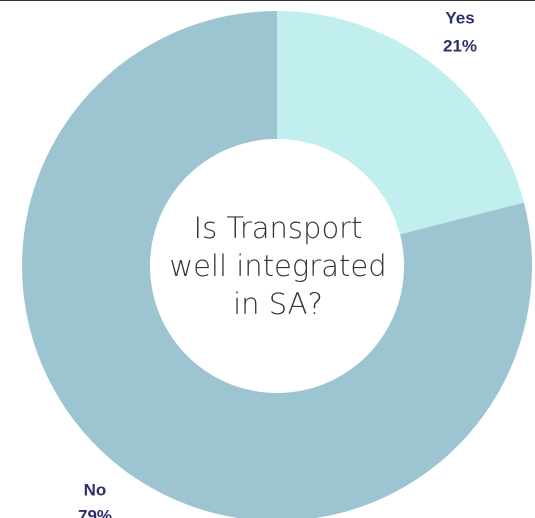 This screenshot has width=535, height=518. Describe the element at coordinates (95, 512) in the screenshot. I see `slice-value-label: 79%` at that location.